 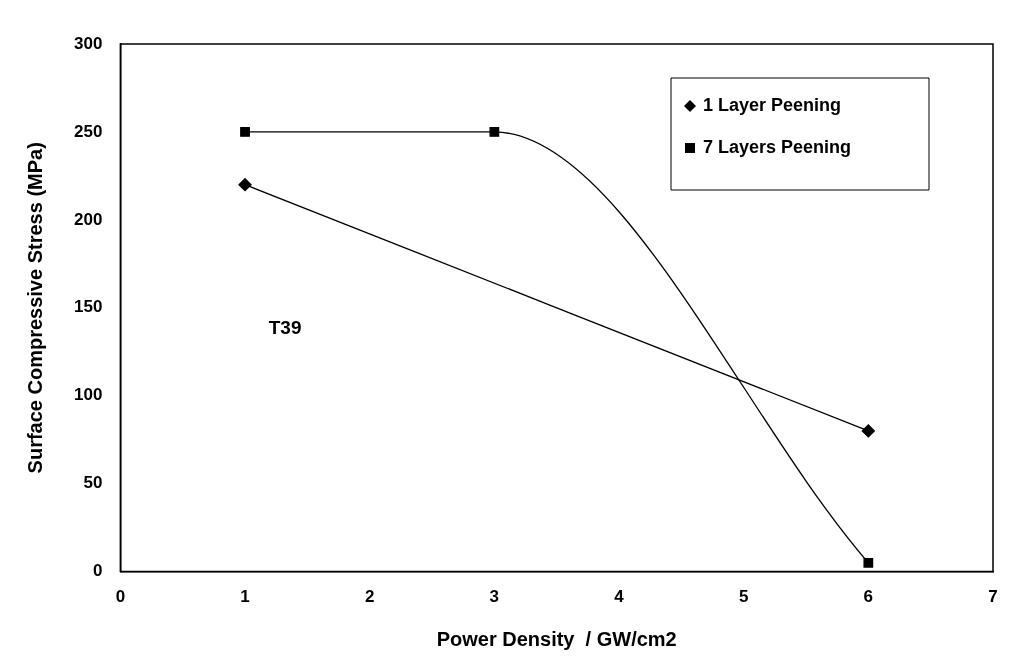 I want to click on x-tick-label: 6, so click(x=868, y=597).